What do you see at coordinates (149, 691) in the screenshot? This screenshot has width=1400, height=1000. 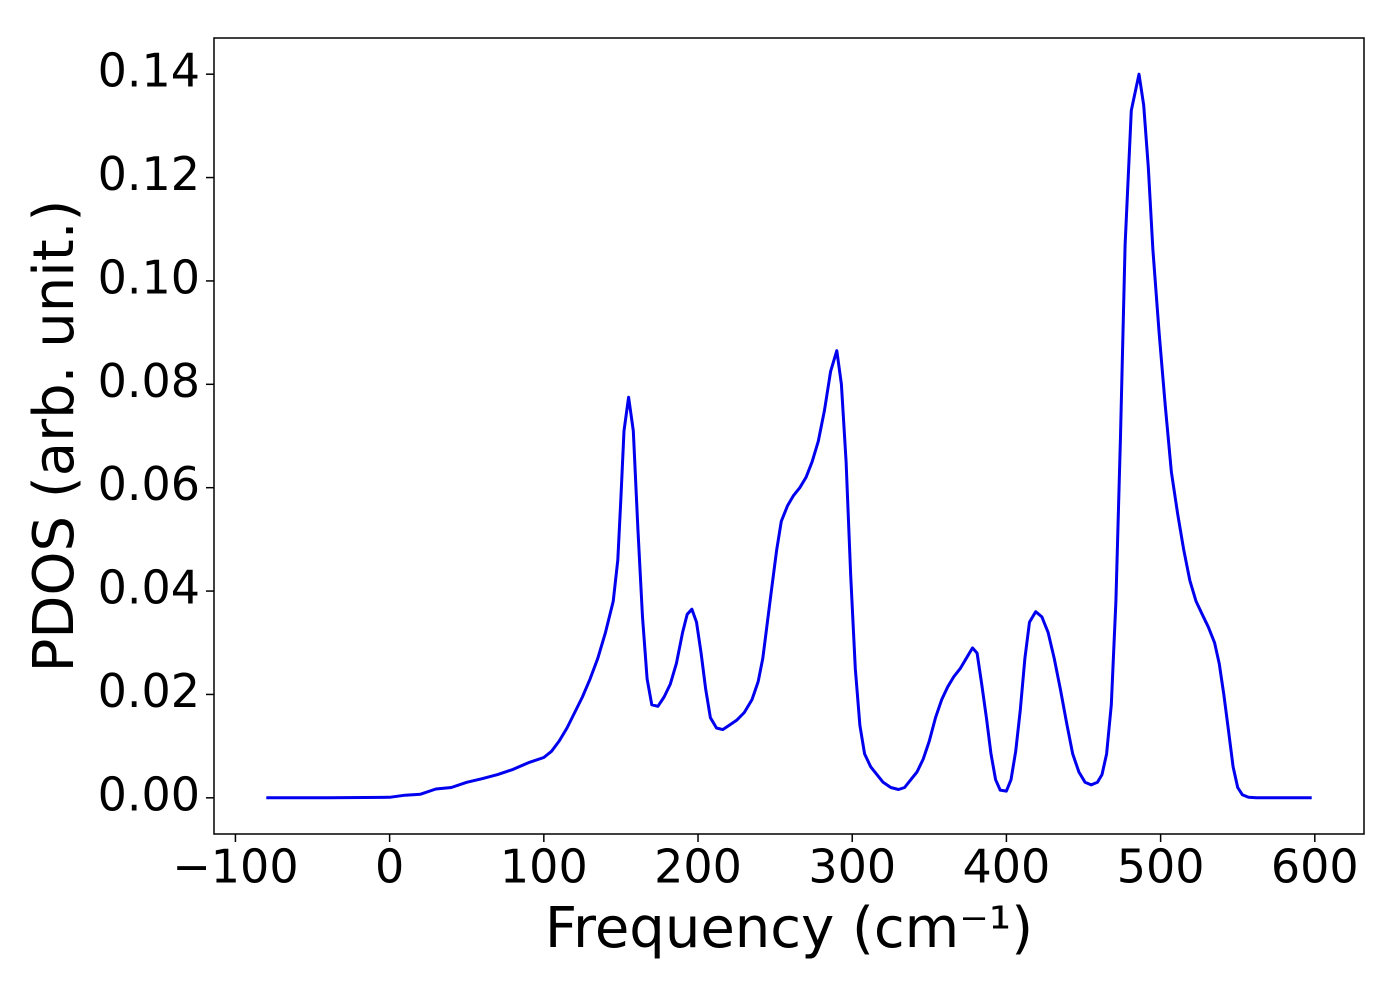 I see `y-tick-label: 0.02` at bounding box center [149, 691].